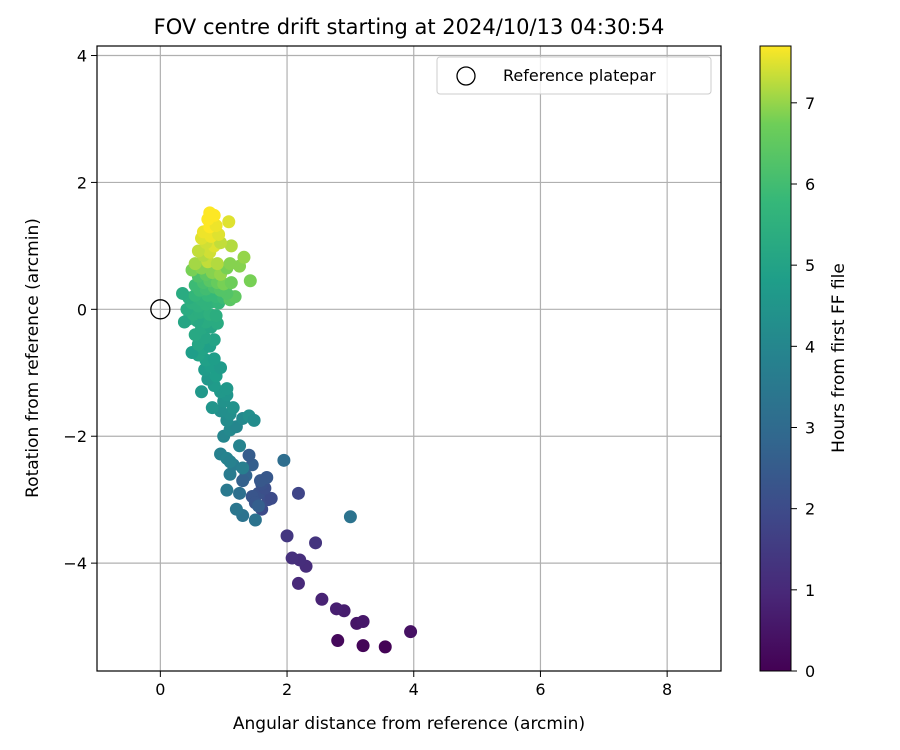 This screenshot has height=750, width=900. I want to click on colorbar-tick-label: 4, so click(810, 346).